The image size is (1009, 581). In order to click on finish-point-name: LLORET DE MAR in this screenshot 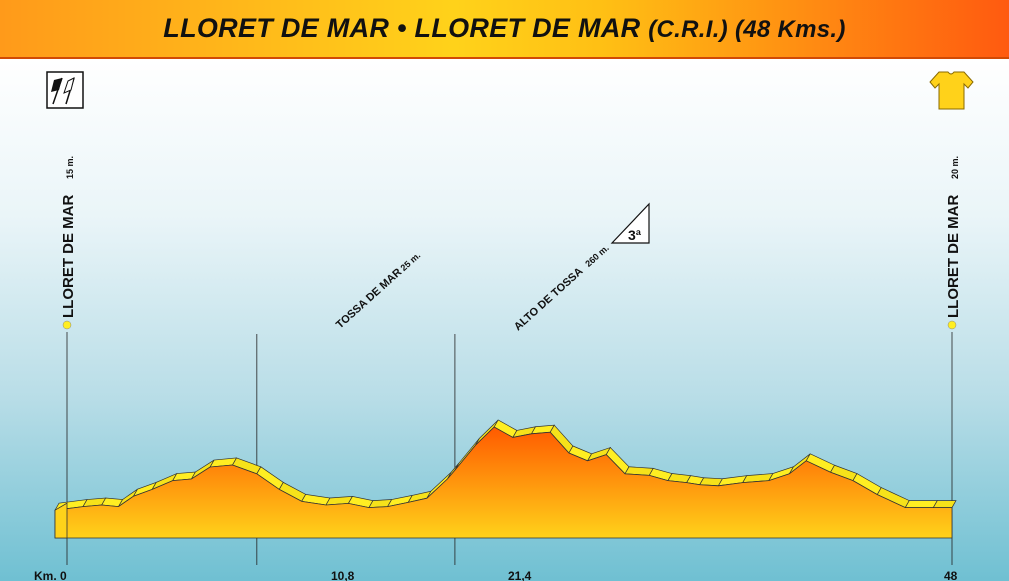, I will do `click(953, 256)`.